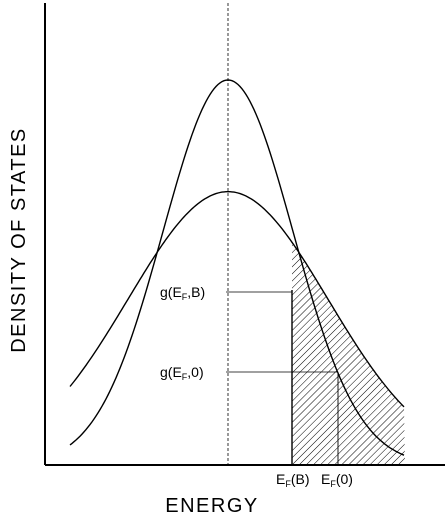 The image size is (445, 523). What do you see at coordinates (19, 240) in the screenshot?
I see `y-axis-title: DENSITY OF STATES` at bounding box center [19, 240].